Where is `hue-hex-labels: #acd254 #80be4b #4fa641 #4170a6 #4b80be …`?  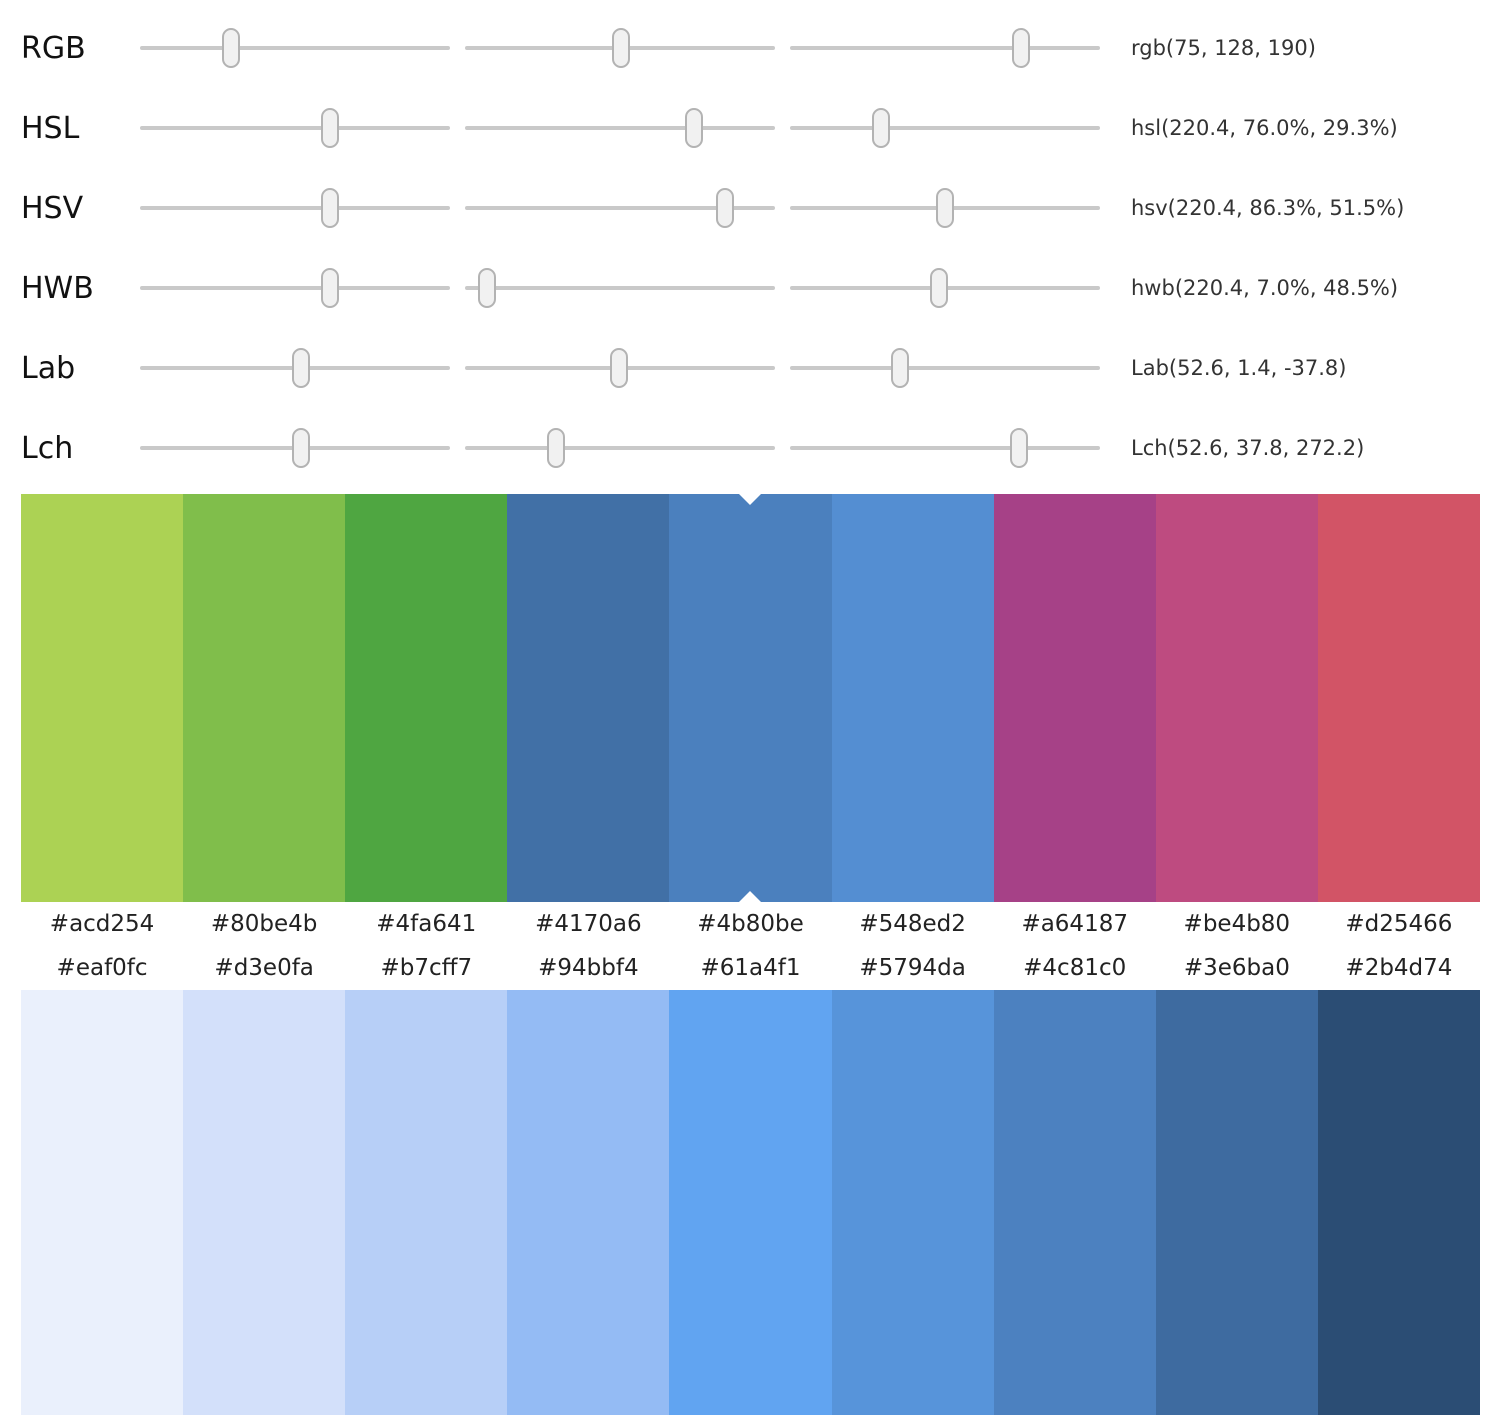 hue-hex-labels: #acd254 #80be4b #4fa641 #4170a6 #4b80be … is located at coordinates (750, 924).